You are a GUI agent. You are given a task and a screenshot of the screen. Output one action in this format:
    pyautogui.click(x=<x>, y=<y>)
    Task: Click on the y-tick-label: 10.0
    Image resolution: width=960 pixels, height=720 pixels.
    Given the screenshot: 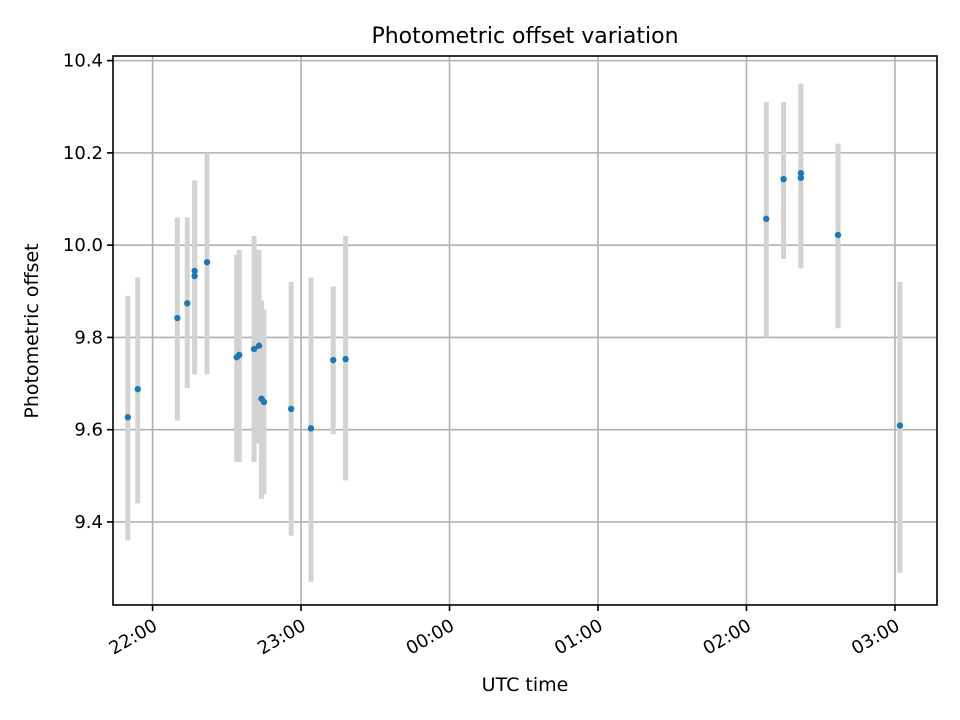 What is the action you would take?
    pyautogui.click(x=83, y=245)
    